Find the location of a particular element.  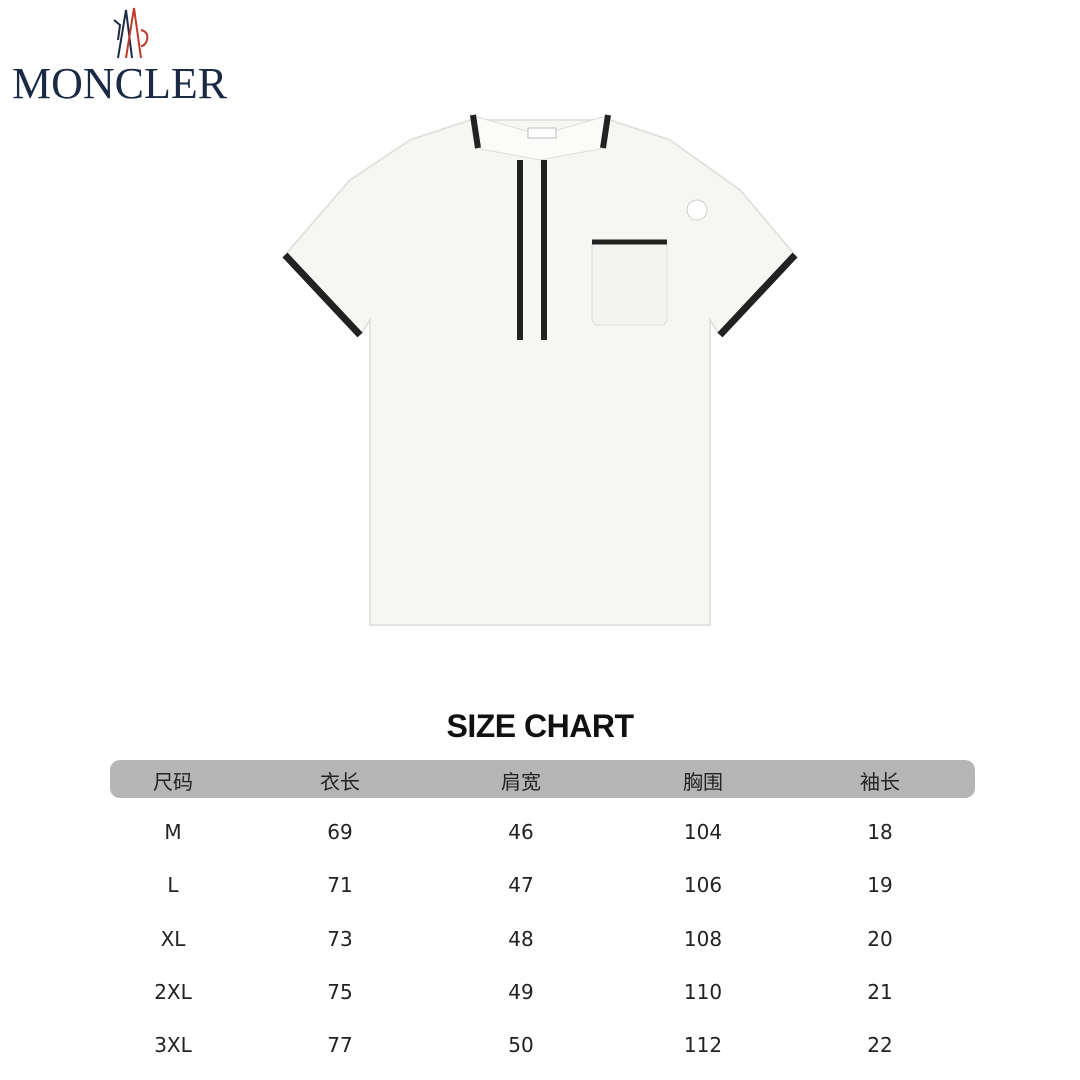

table-cell: 104 is located at coordinates (703, 832).